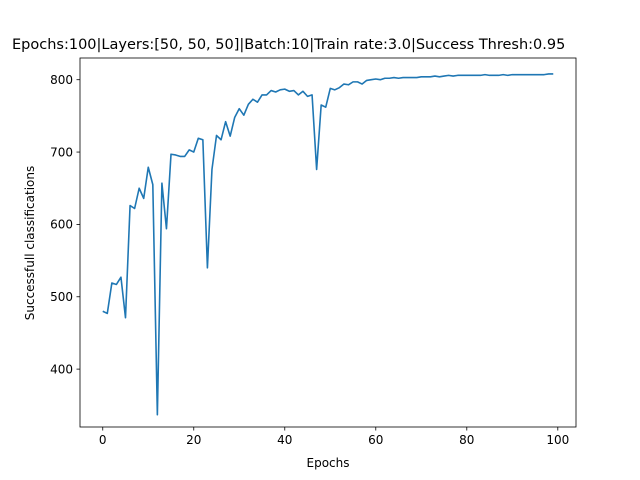 This screenshot has height=480, width=640. I want to click on x-tick-label: 60, so click(375, 440).